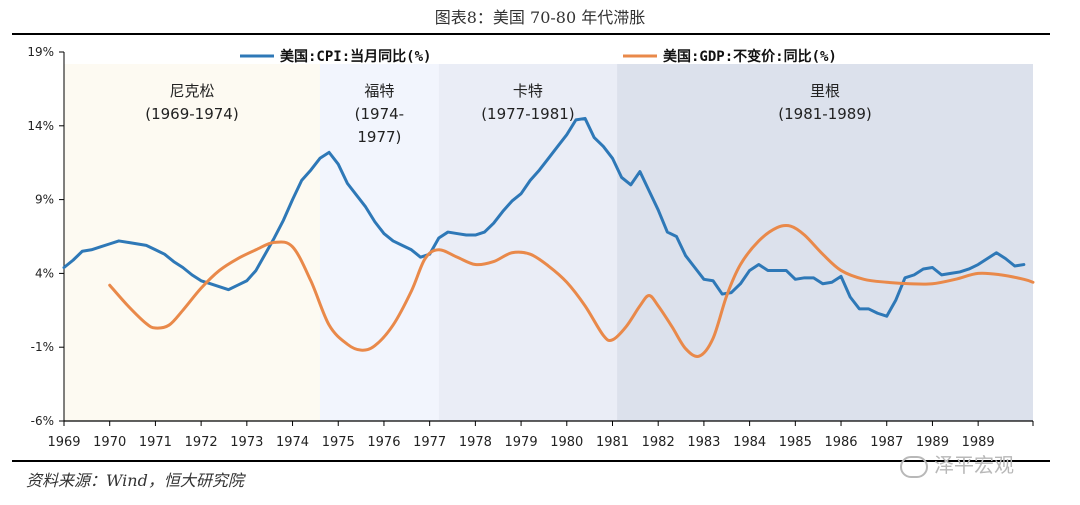  What do you see at coordinates (379, 137) in the screenshot?
I see `period-years-1-b: 1977)` at bounding box center [379, 137].